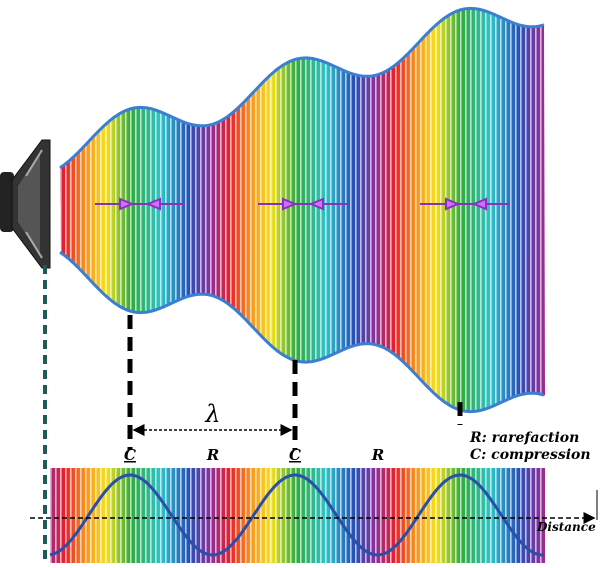  I want to click on legend-compression: C: compression, so click(530, 455).